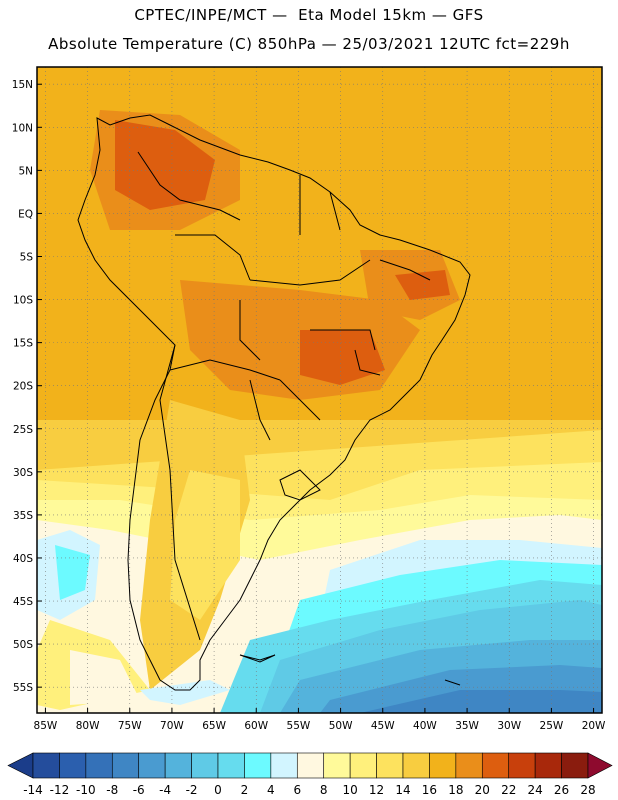 The height and width of the screenshot is (800, 618). Describe the element at coordinates (467, 726) in the screenshot. I see `lon-label: 35W` at that location.